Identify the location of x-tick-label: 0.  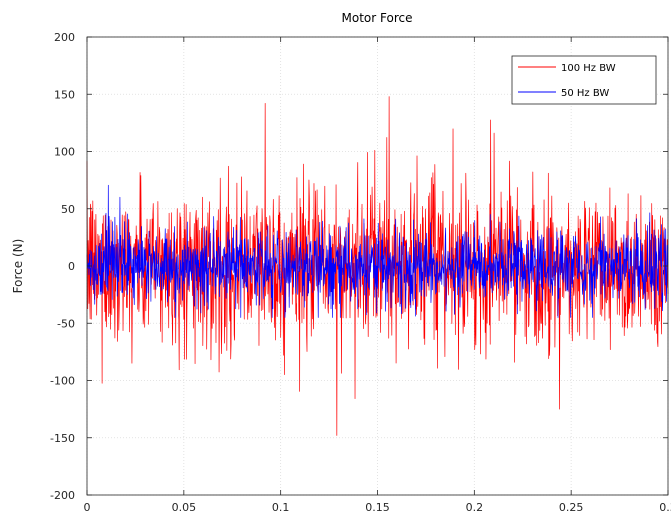
(87, 507).